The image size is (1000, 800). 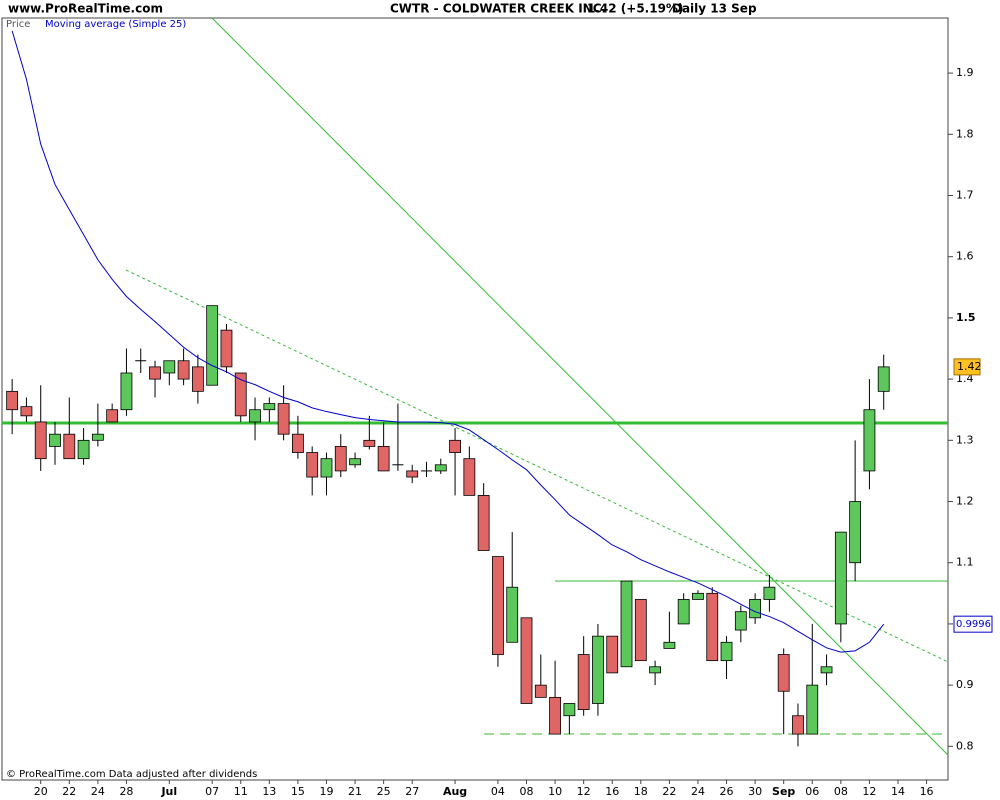 What do you see at coordinates (812, 791) in the screenshot?
I see `x-tick-label: 06` at bounding box center [812, 791].